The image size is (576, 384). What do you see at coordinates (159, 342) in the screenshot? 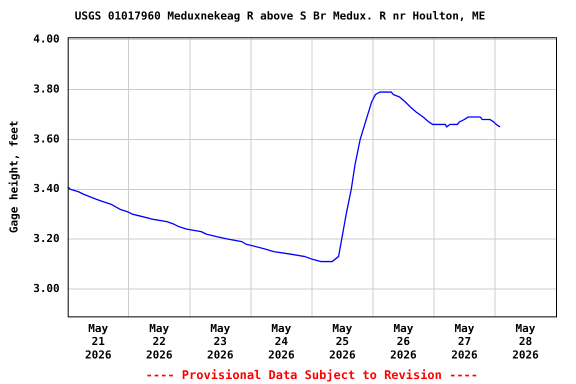
I see `x-tick-label: May 22 2026` at bounding box center [159, 342].